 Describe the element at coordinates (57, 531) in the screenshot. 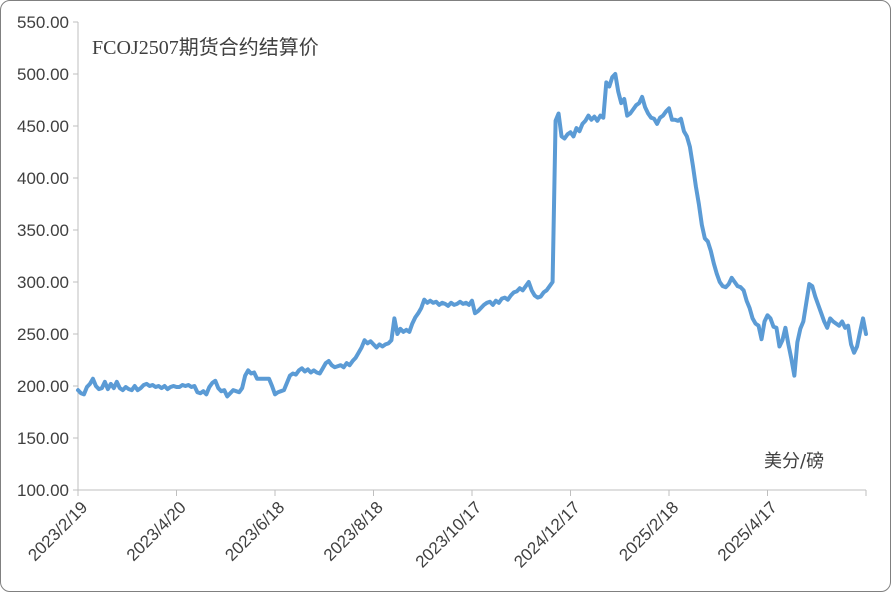

I see `x-tick-label: 2023/2/19` at that location.